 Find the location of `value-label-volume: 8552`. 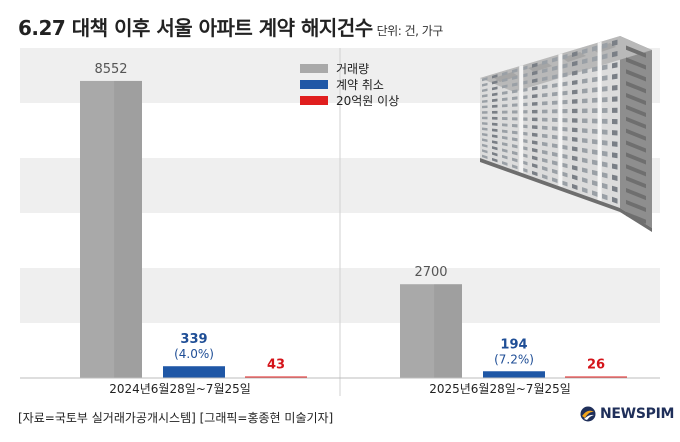

value-label-volume: 8552 is located at coordinates (110, 69).